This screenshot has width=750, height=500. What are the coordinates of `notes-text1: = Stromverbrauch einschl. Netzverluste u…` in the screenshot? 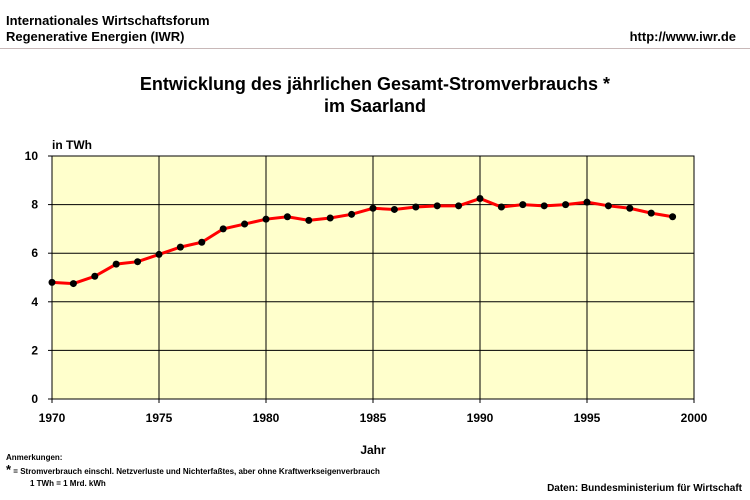 It's located at (196, 471).